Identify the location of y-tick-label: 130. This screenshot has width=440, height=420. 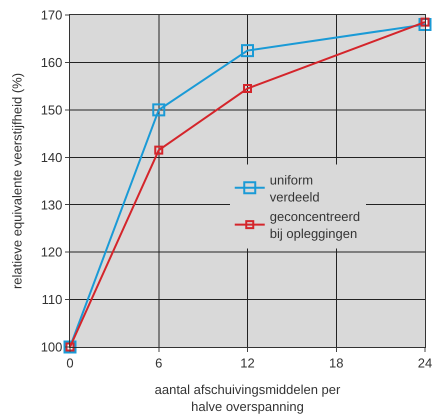
(51, 204).